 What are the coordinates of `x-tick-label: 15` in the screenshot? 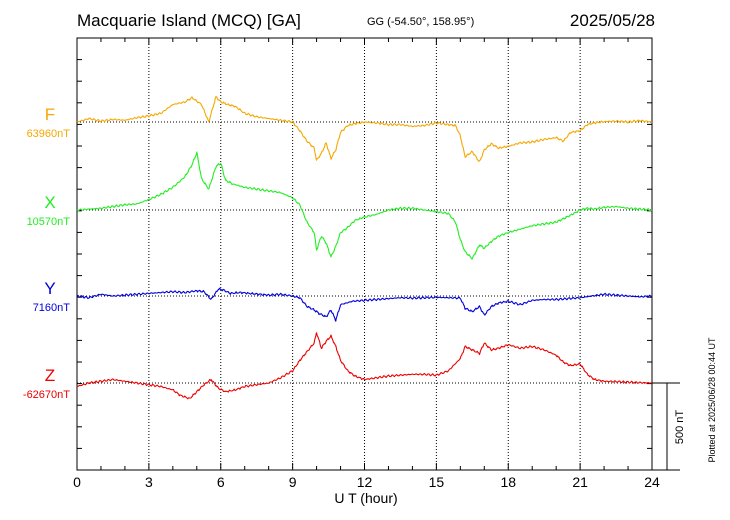 It's located at (437, 482).